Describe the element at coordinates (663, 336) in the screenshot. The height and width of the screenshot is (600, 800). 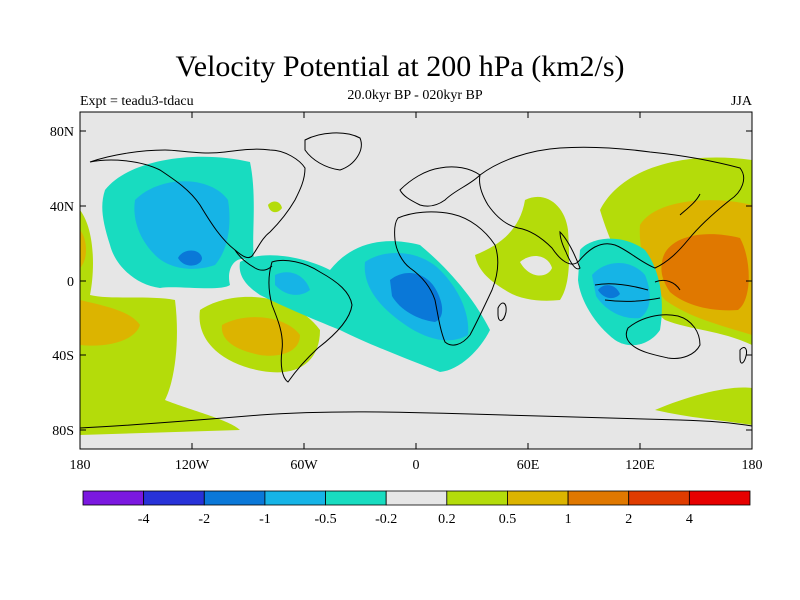
I see `coast-australia` at that location.